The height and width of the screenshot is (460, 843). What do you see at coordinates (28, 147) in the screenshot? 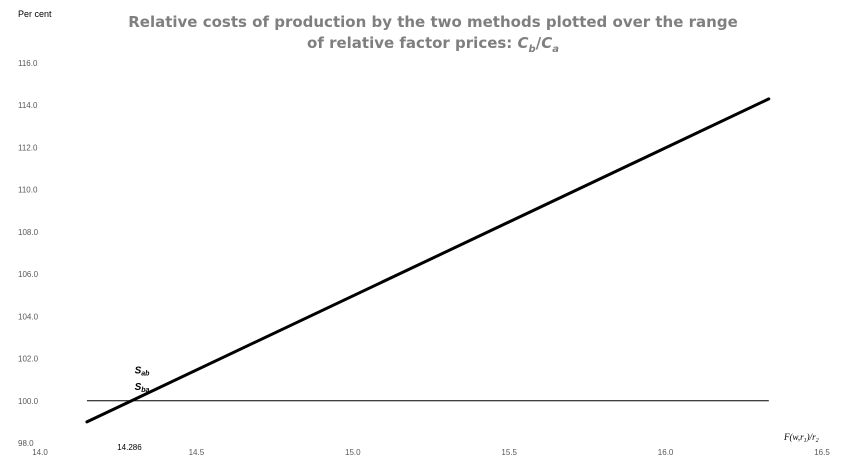
I see `y-tick-label-7: 112.0` at bounding box center [28, 147].